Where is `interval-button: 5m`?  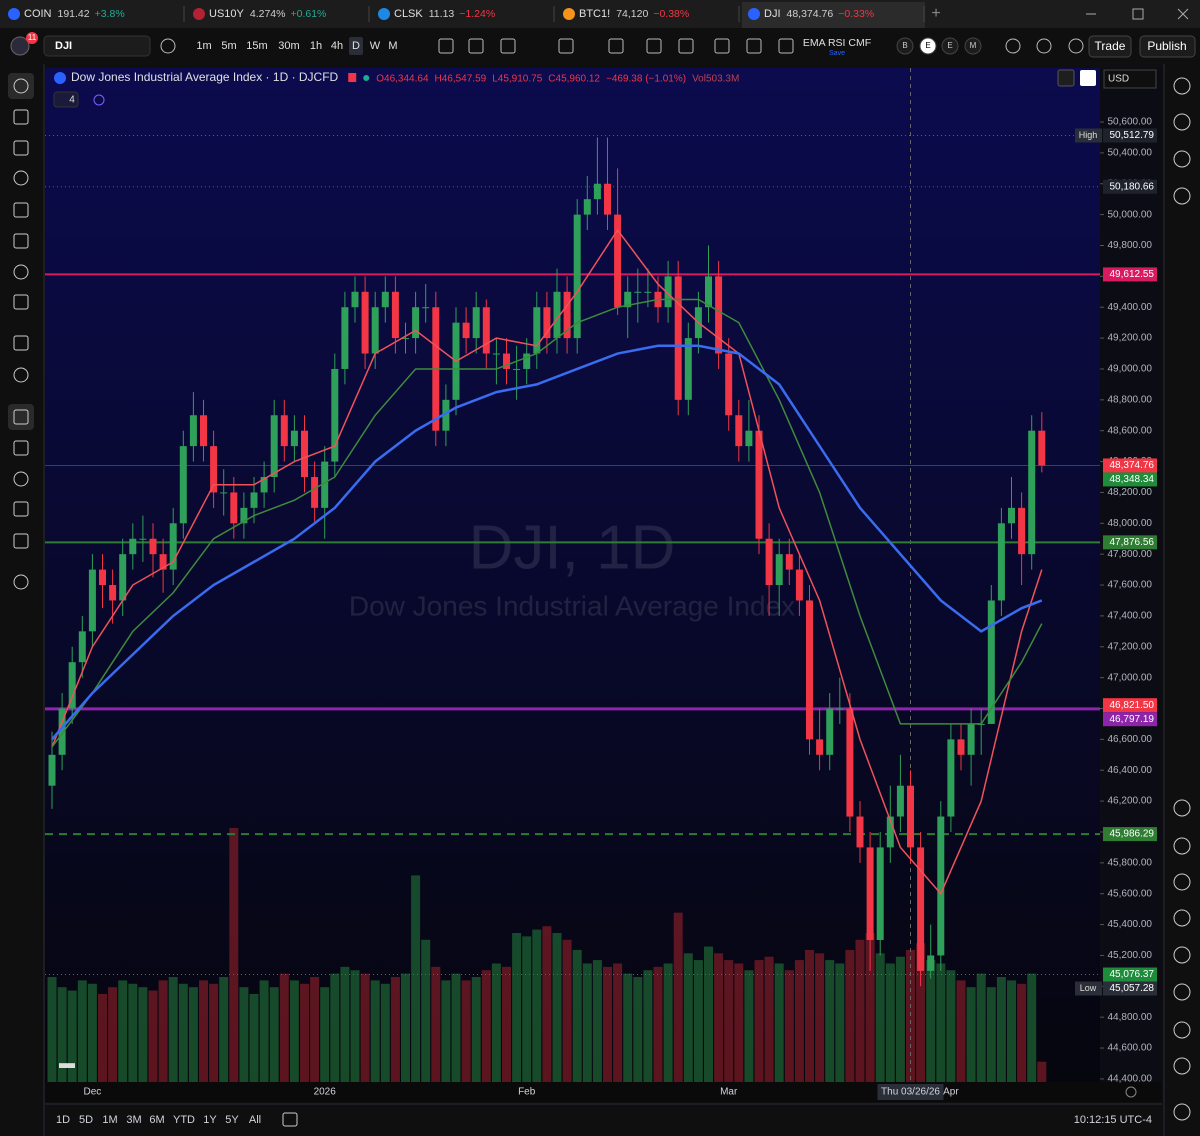
interval-button: 5m is located at coordinates (228, 46).